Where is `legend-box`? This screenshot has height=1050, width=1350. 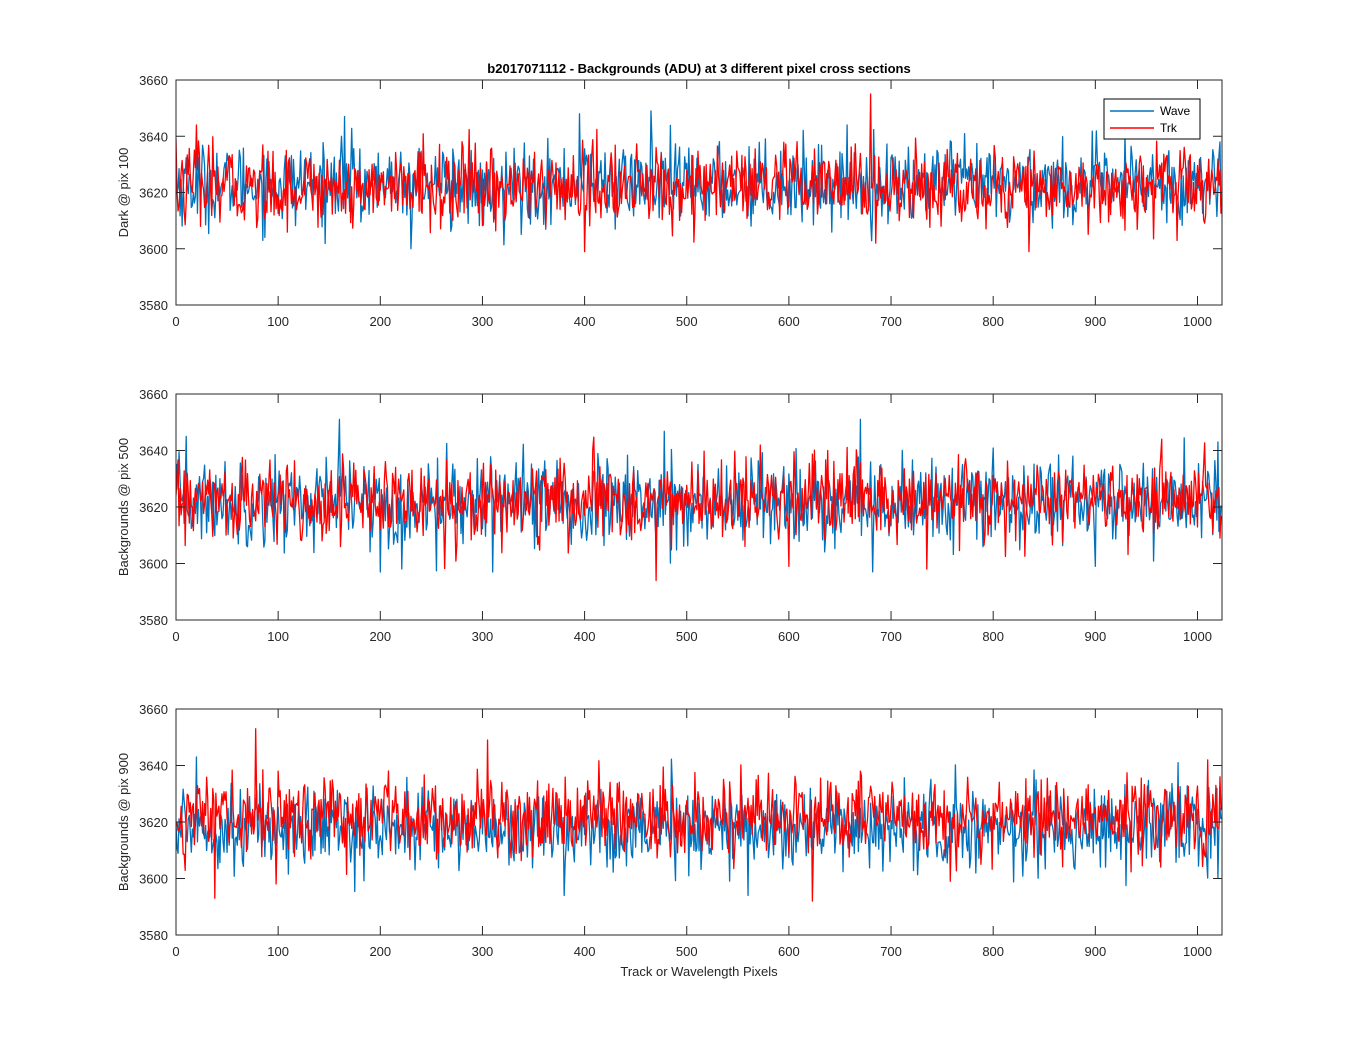
legend-box is located at coordinates (1152, 119).